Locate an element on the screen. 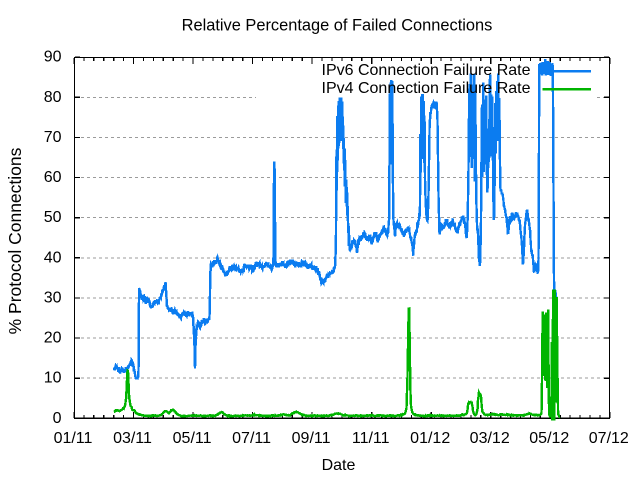  svg-text: 11/11 is located at coordinates (371, 438).